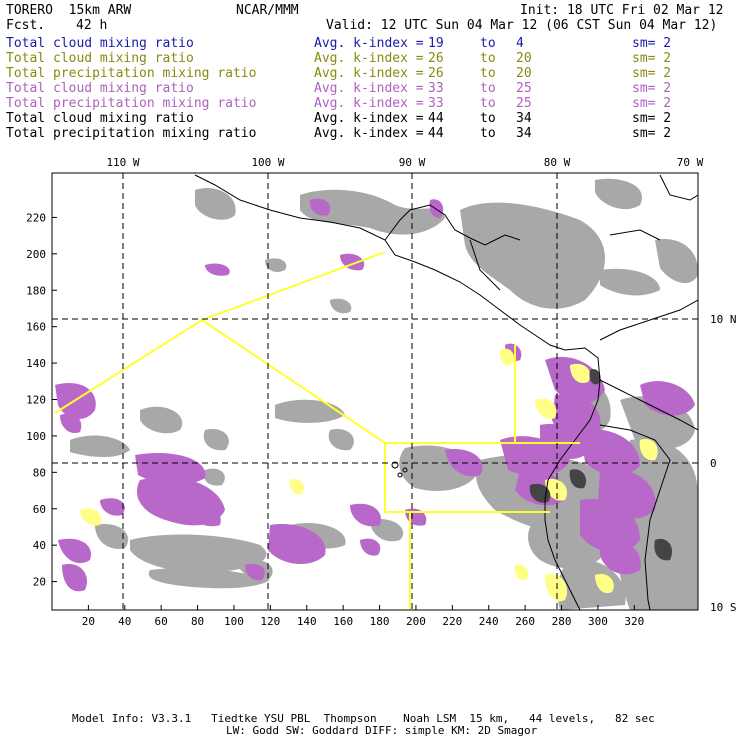 Image resolution: width=740 pixels, height=740 pixels. I want to click on x-tick-label: 80, so click(197, 621).